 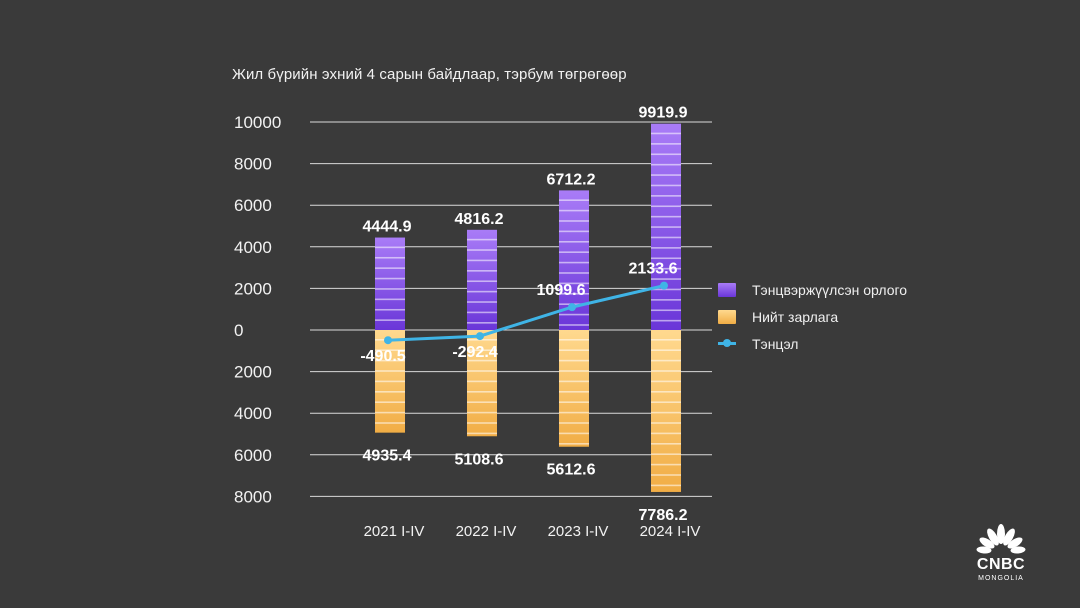 I want to click on legend-swatch-revenue, so click(x=727, y=289).